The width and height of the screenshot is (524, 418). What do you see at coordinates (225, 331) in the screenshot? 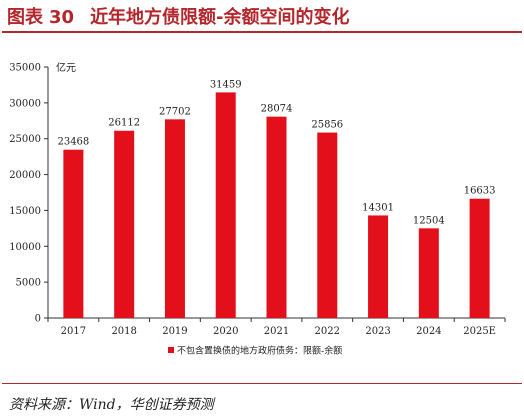
I see `x-tick-label: 2020` at bounding box center [225, 331].